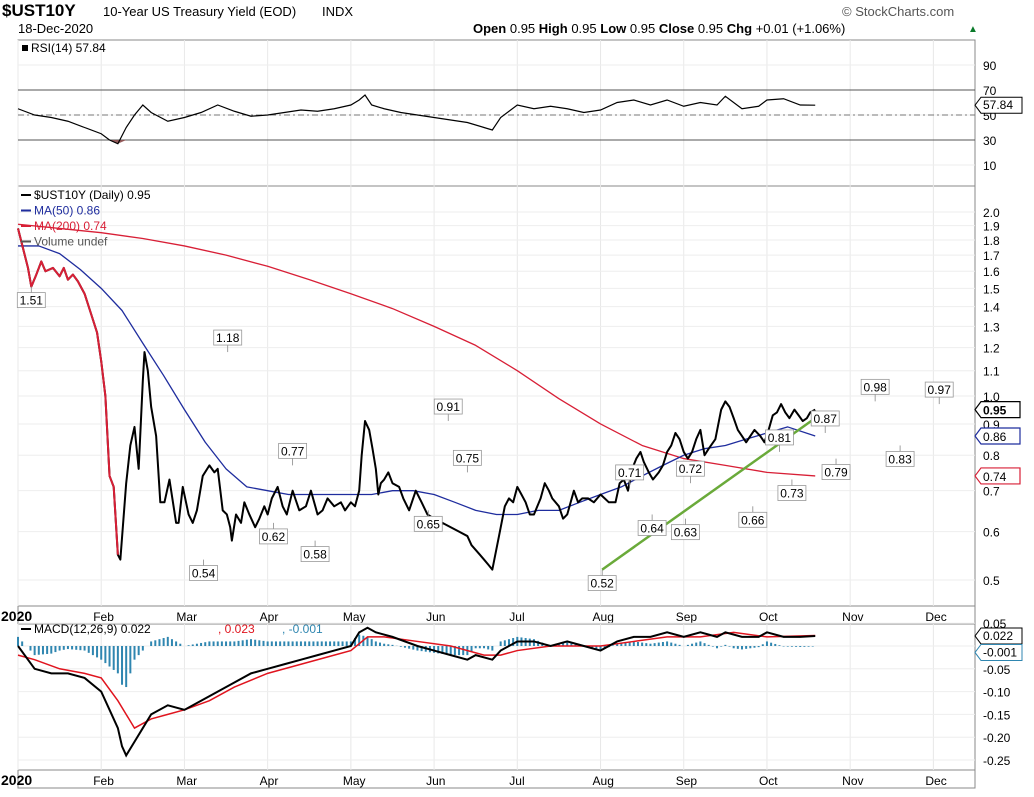 The width and height of the screenshot is (1034, 797). I want to click on price-annotation: 0.72, so click(690, 472).